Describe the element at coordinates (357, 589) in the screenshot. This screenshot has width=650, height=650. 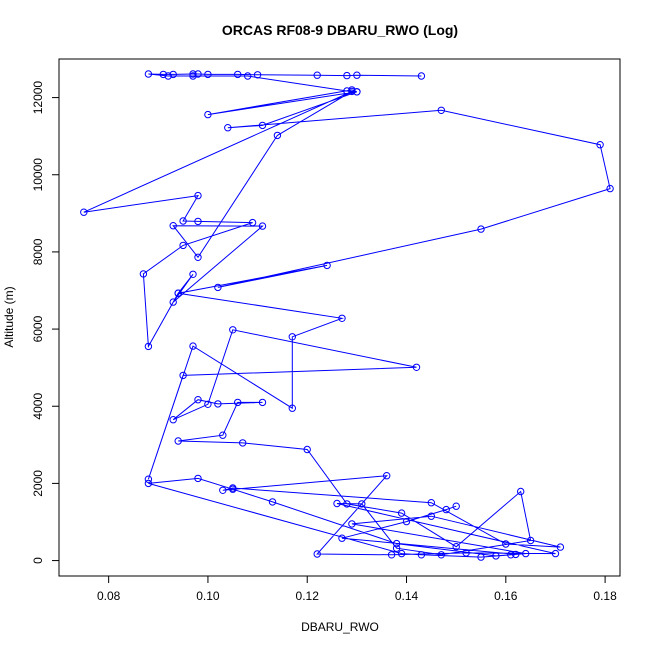
I see `x-axis: 0.08 0.10 0.12 0.14 0.16 0.18` at that location.